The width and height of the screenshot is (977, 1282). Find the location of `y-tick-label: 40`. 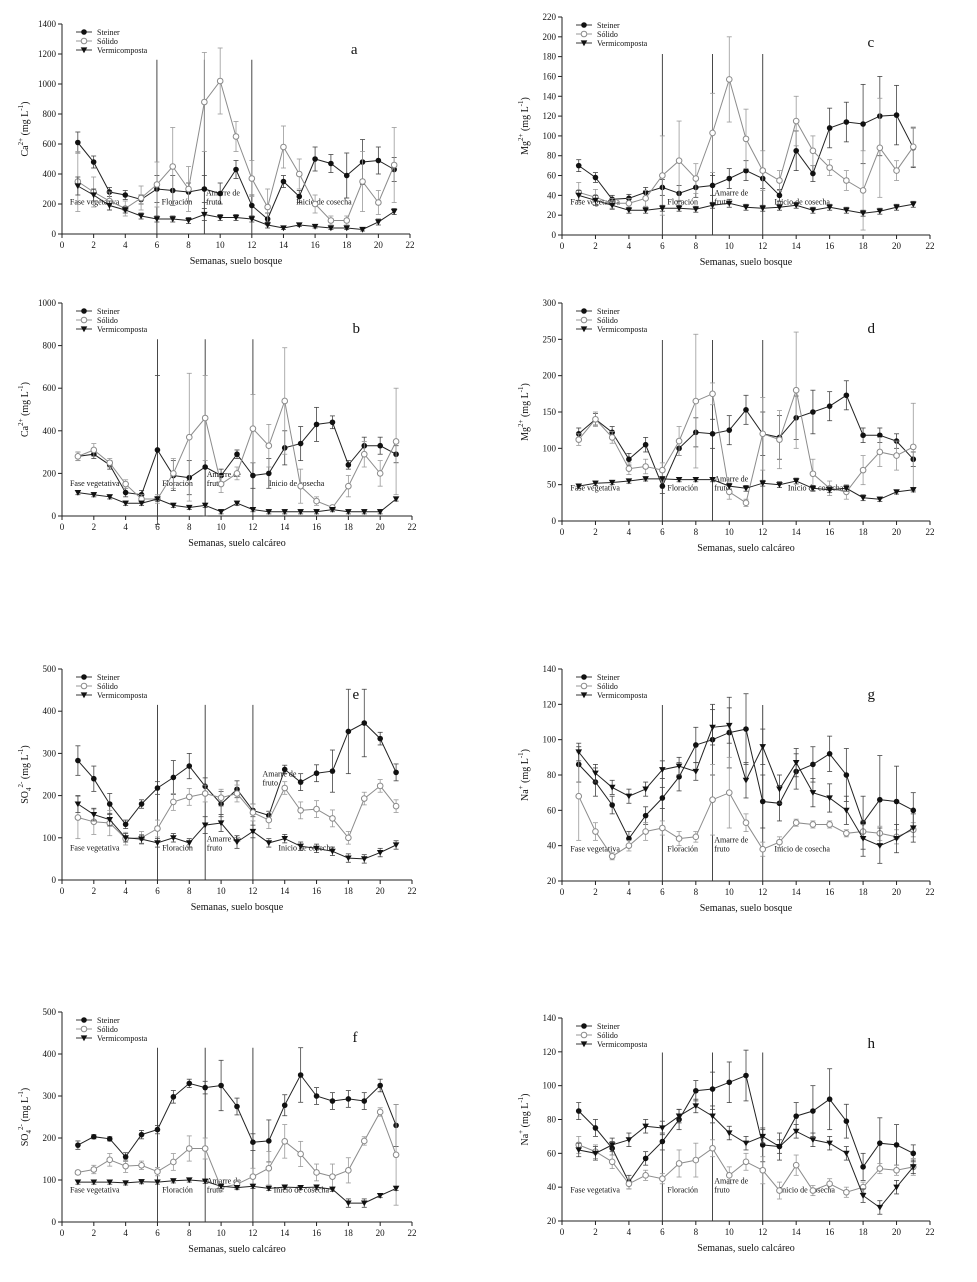

y-tick-label: 40 is located at coordinates (552, 195).